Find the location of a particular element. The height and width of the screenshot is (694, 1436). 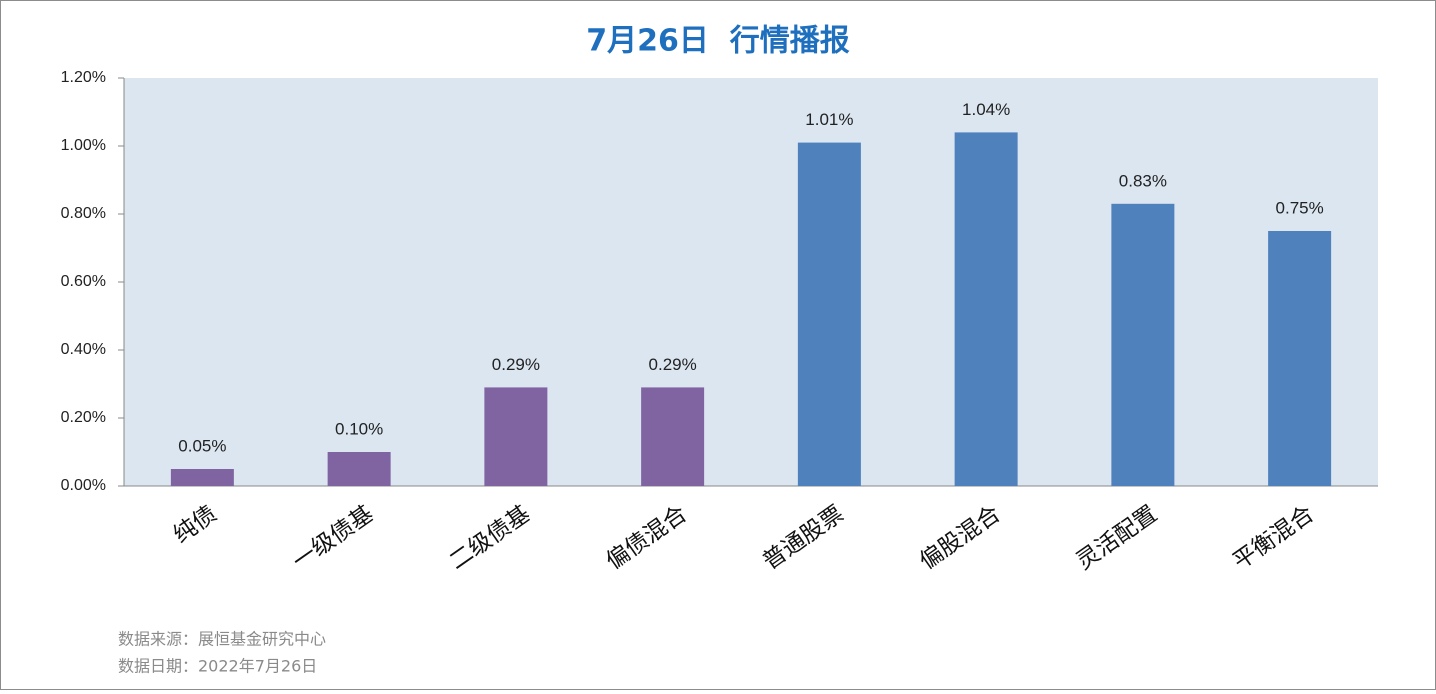

value-label: 0.75% is located at coordinates (1300, 207).